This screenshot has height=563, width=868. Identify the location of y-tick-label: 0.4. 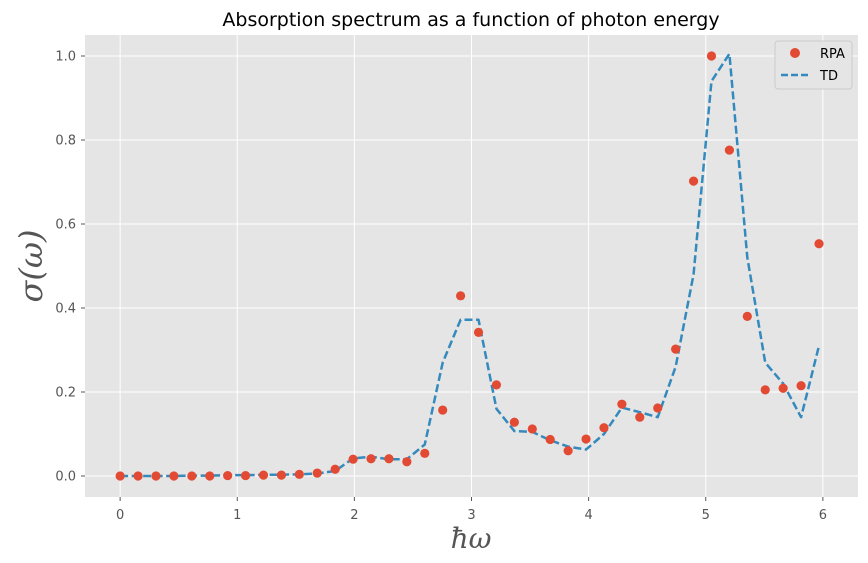
(65, 309).